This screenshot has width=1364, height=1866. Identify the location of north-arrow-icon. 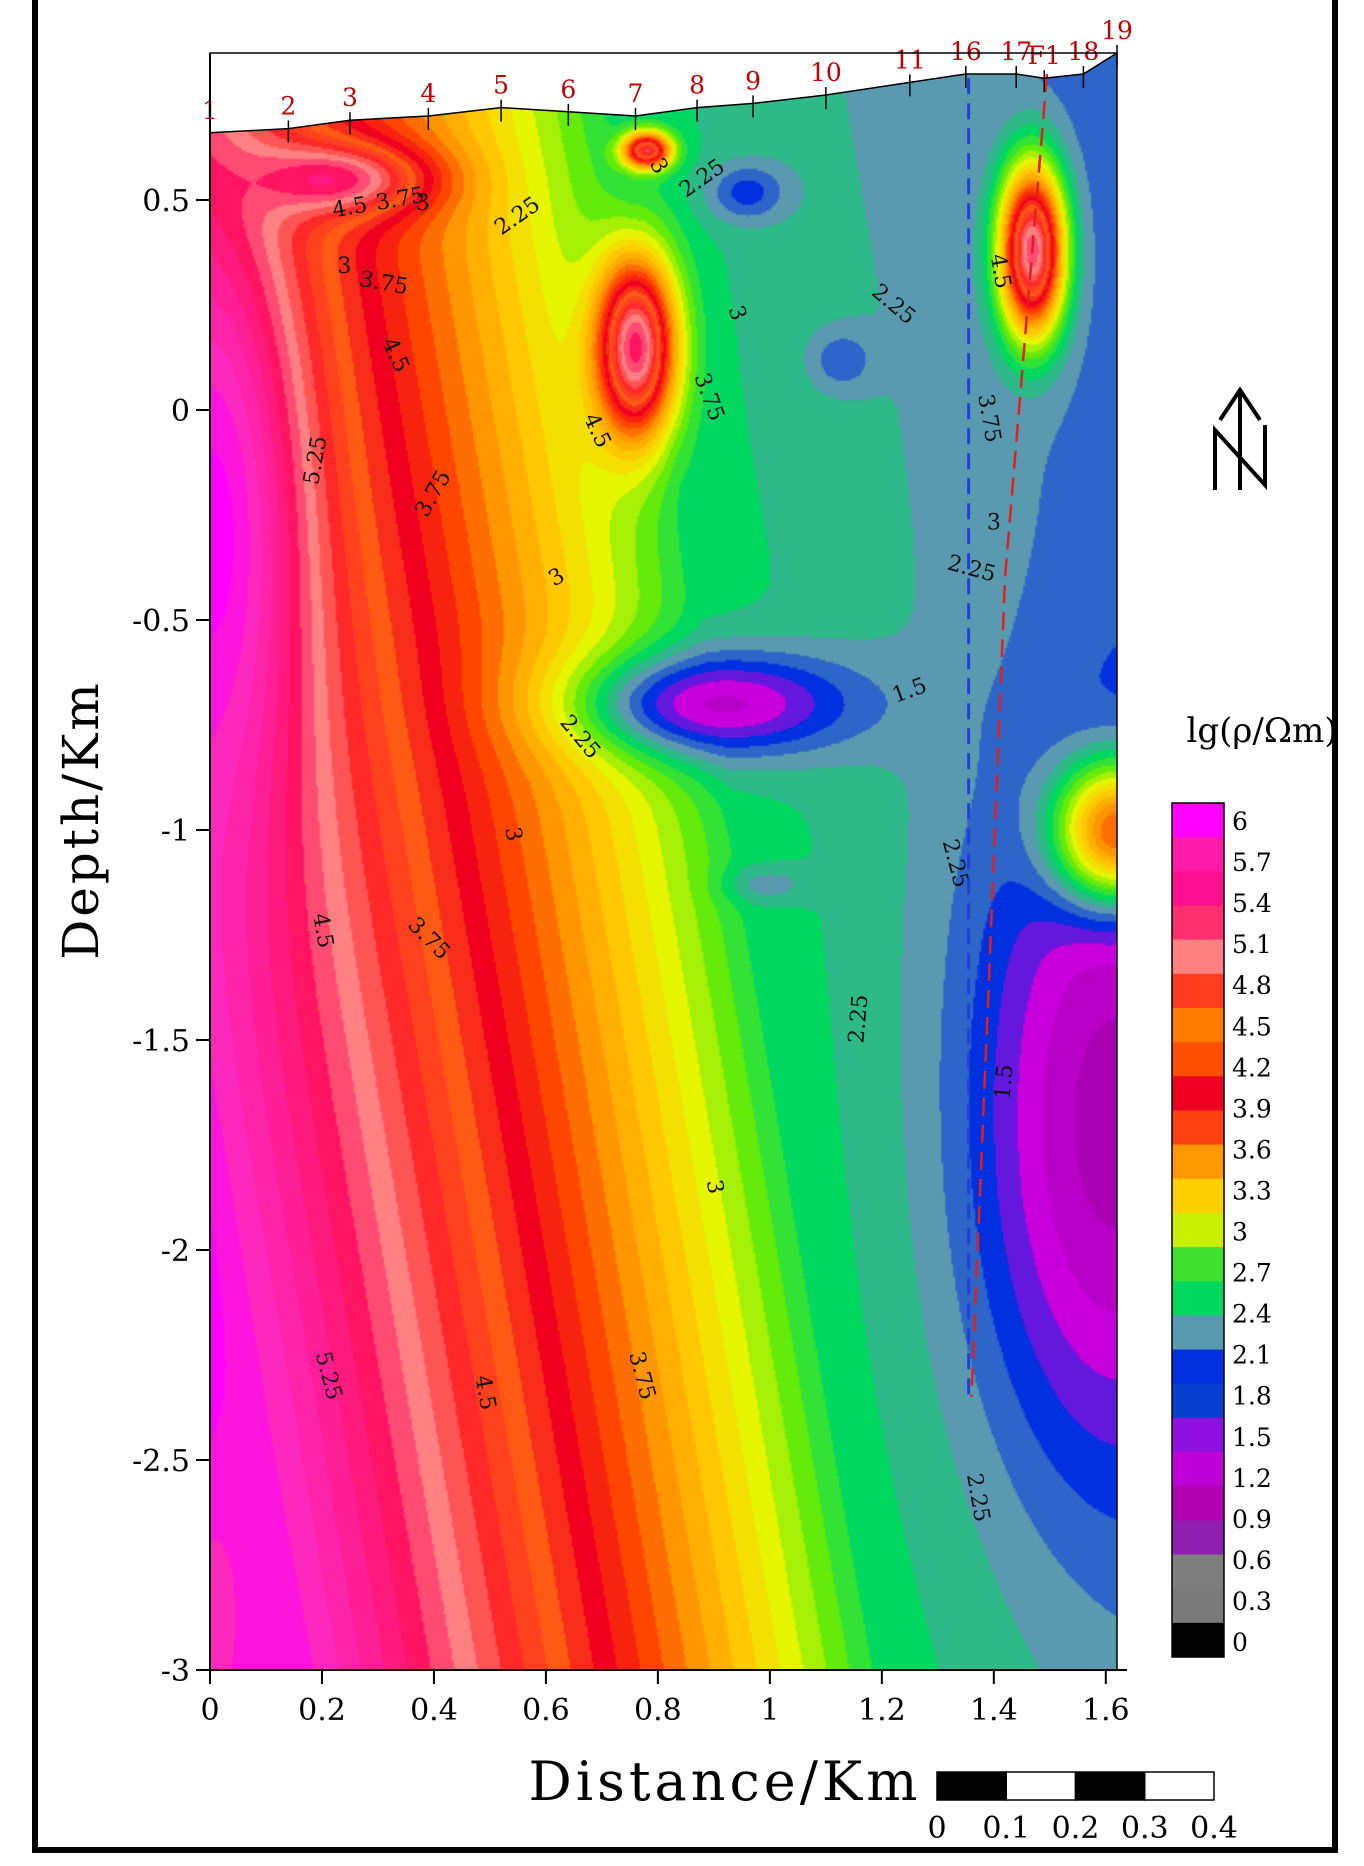
(1240, 438).